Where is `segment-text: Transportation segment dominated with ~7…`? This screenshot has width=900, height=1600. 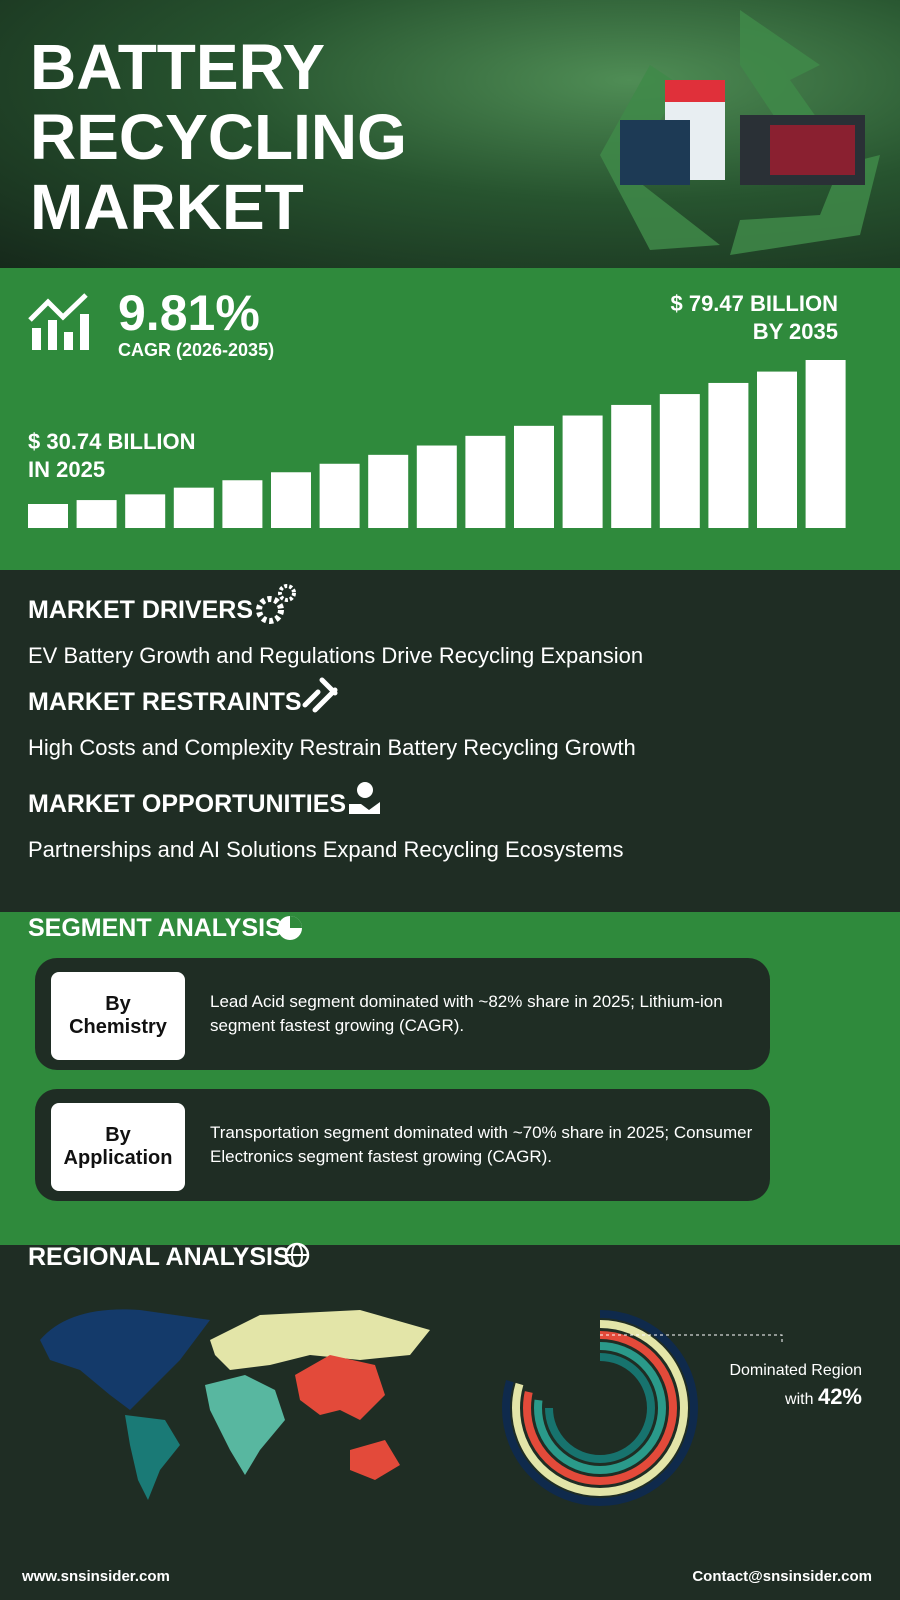 segment-text: Transportation segment dominated with ~7… is located at coordinates (481, 1144).